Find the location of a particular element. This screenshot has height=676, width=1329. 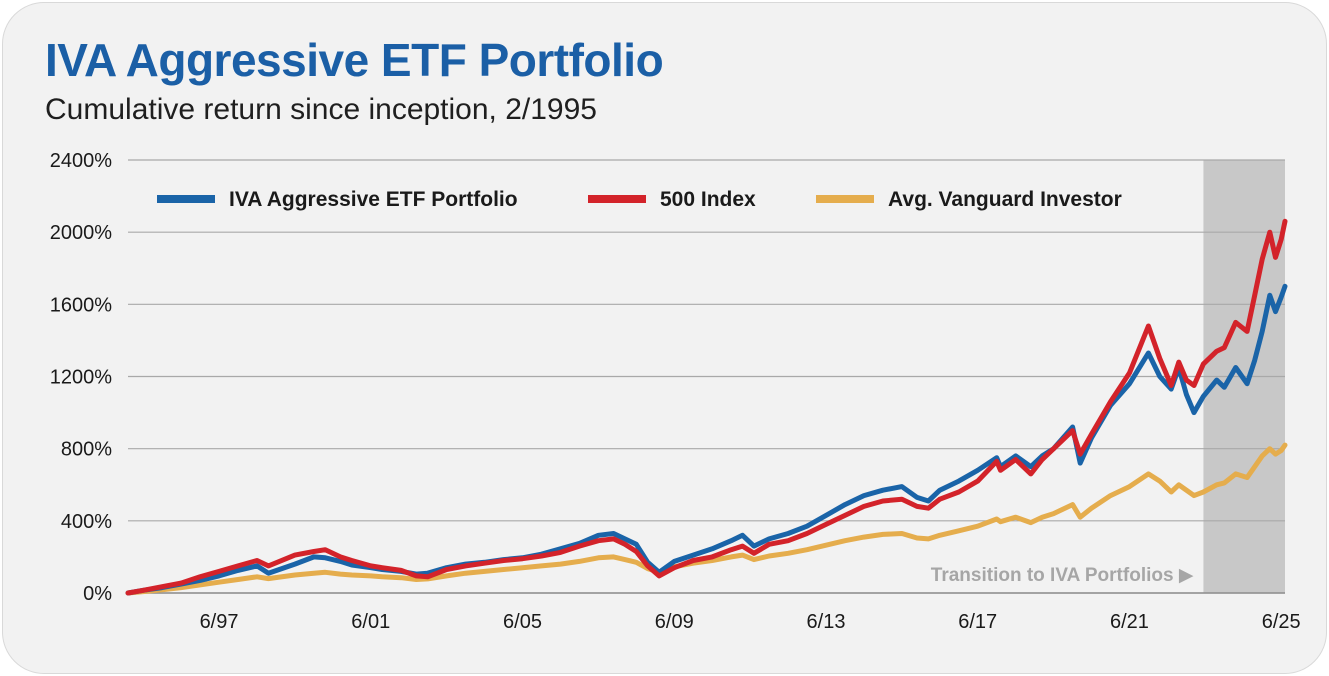

x-tick-label: 6/17 is located at coordinates (977, 622).